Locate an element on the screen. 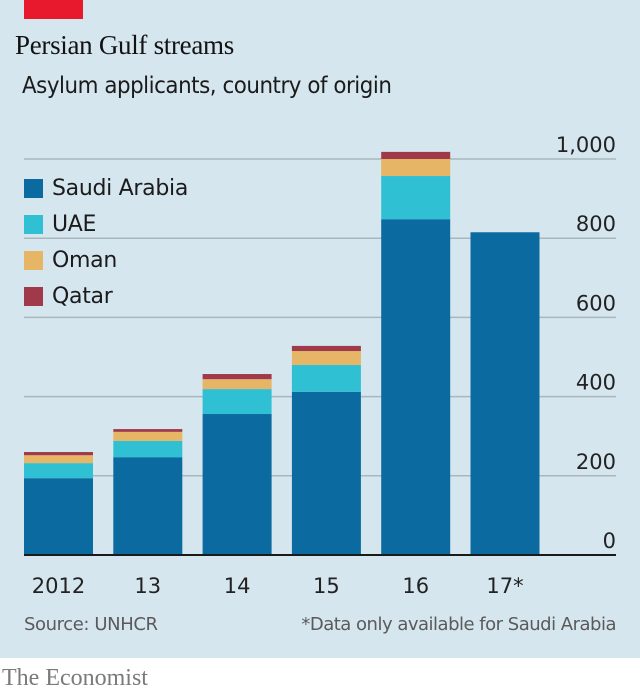  y-axis-labels: 0 200 400 600 800 1,000 is located at coordinates (586, 343).